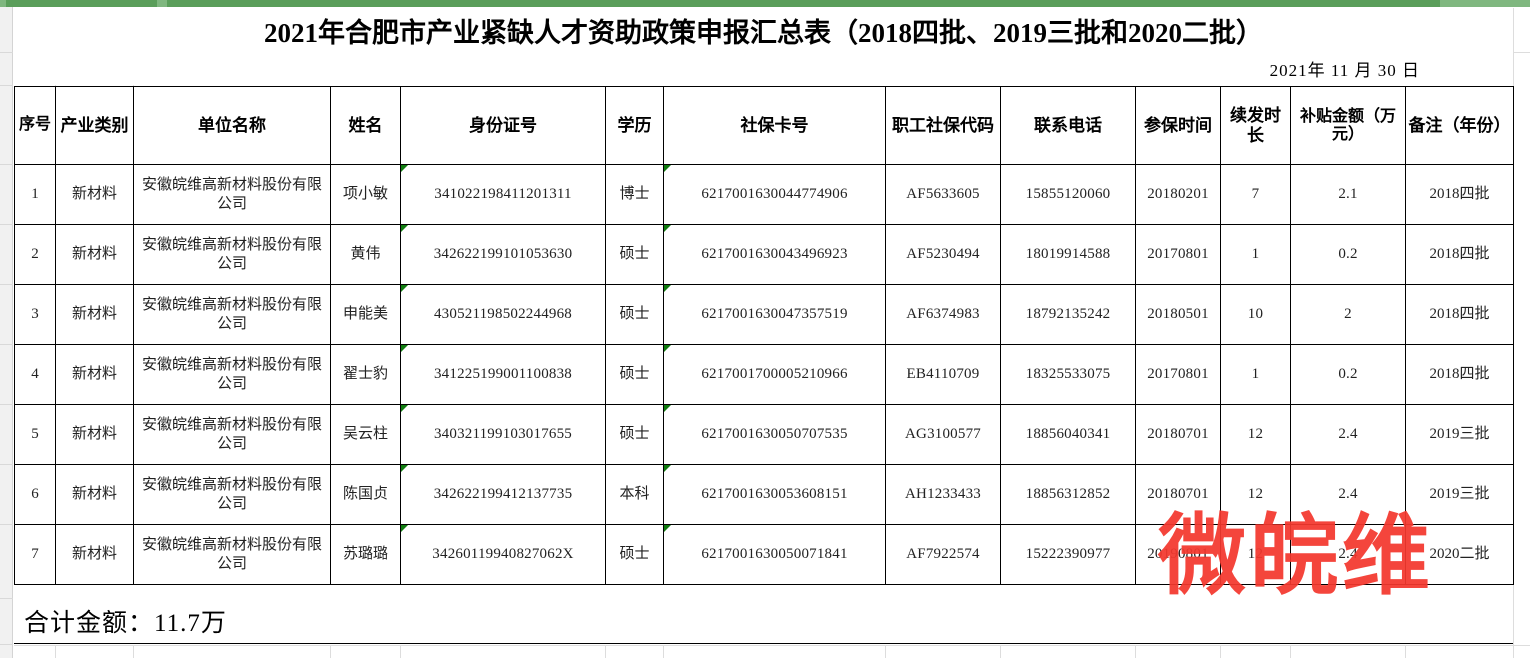  I want to click on cell-insured-date: 20170801, so click(1178, 374).